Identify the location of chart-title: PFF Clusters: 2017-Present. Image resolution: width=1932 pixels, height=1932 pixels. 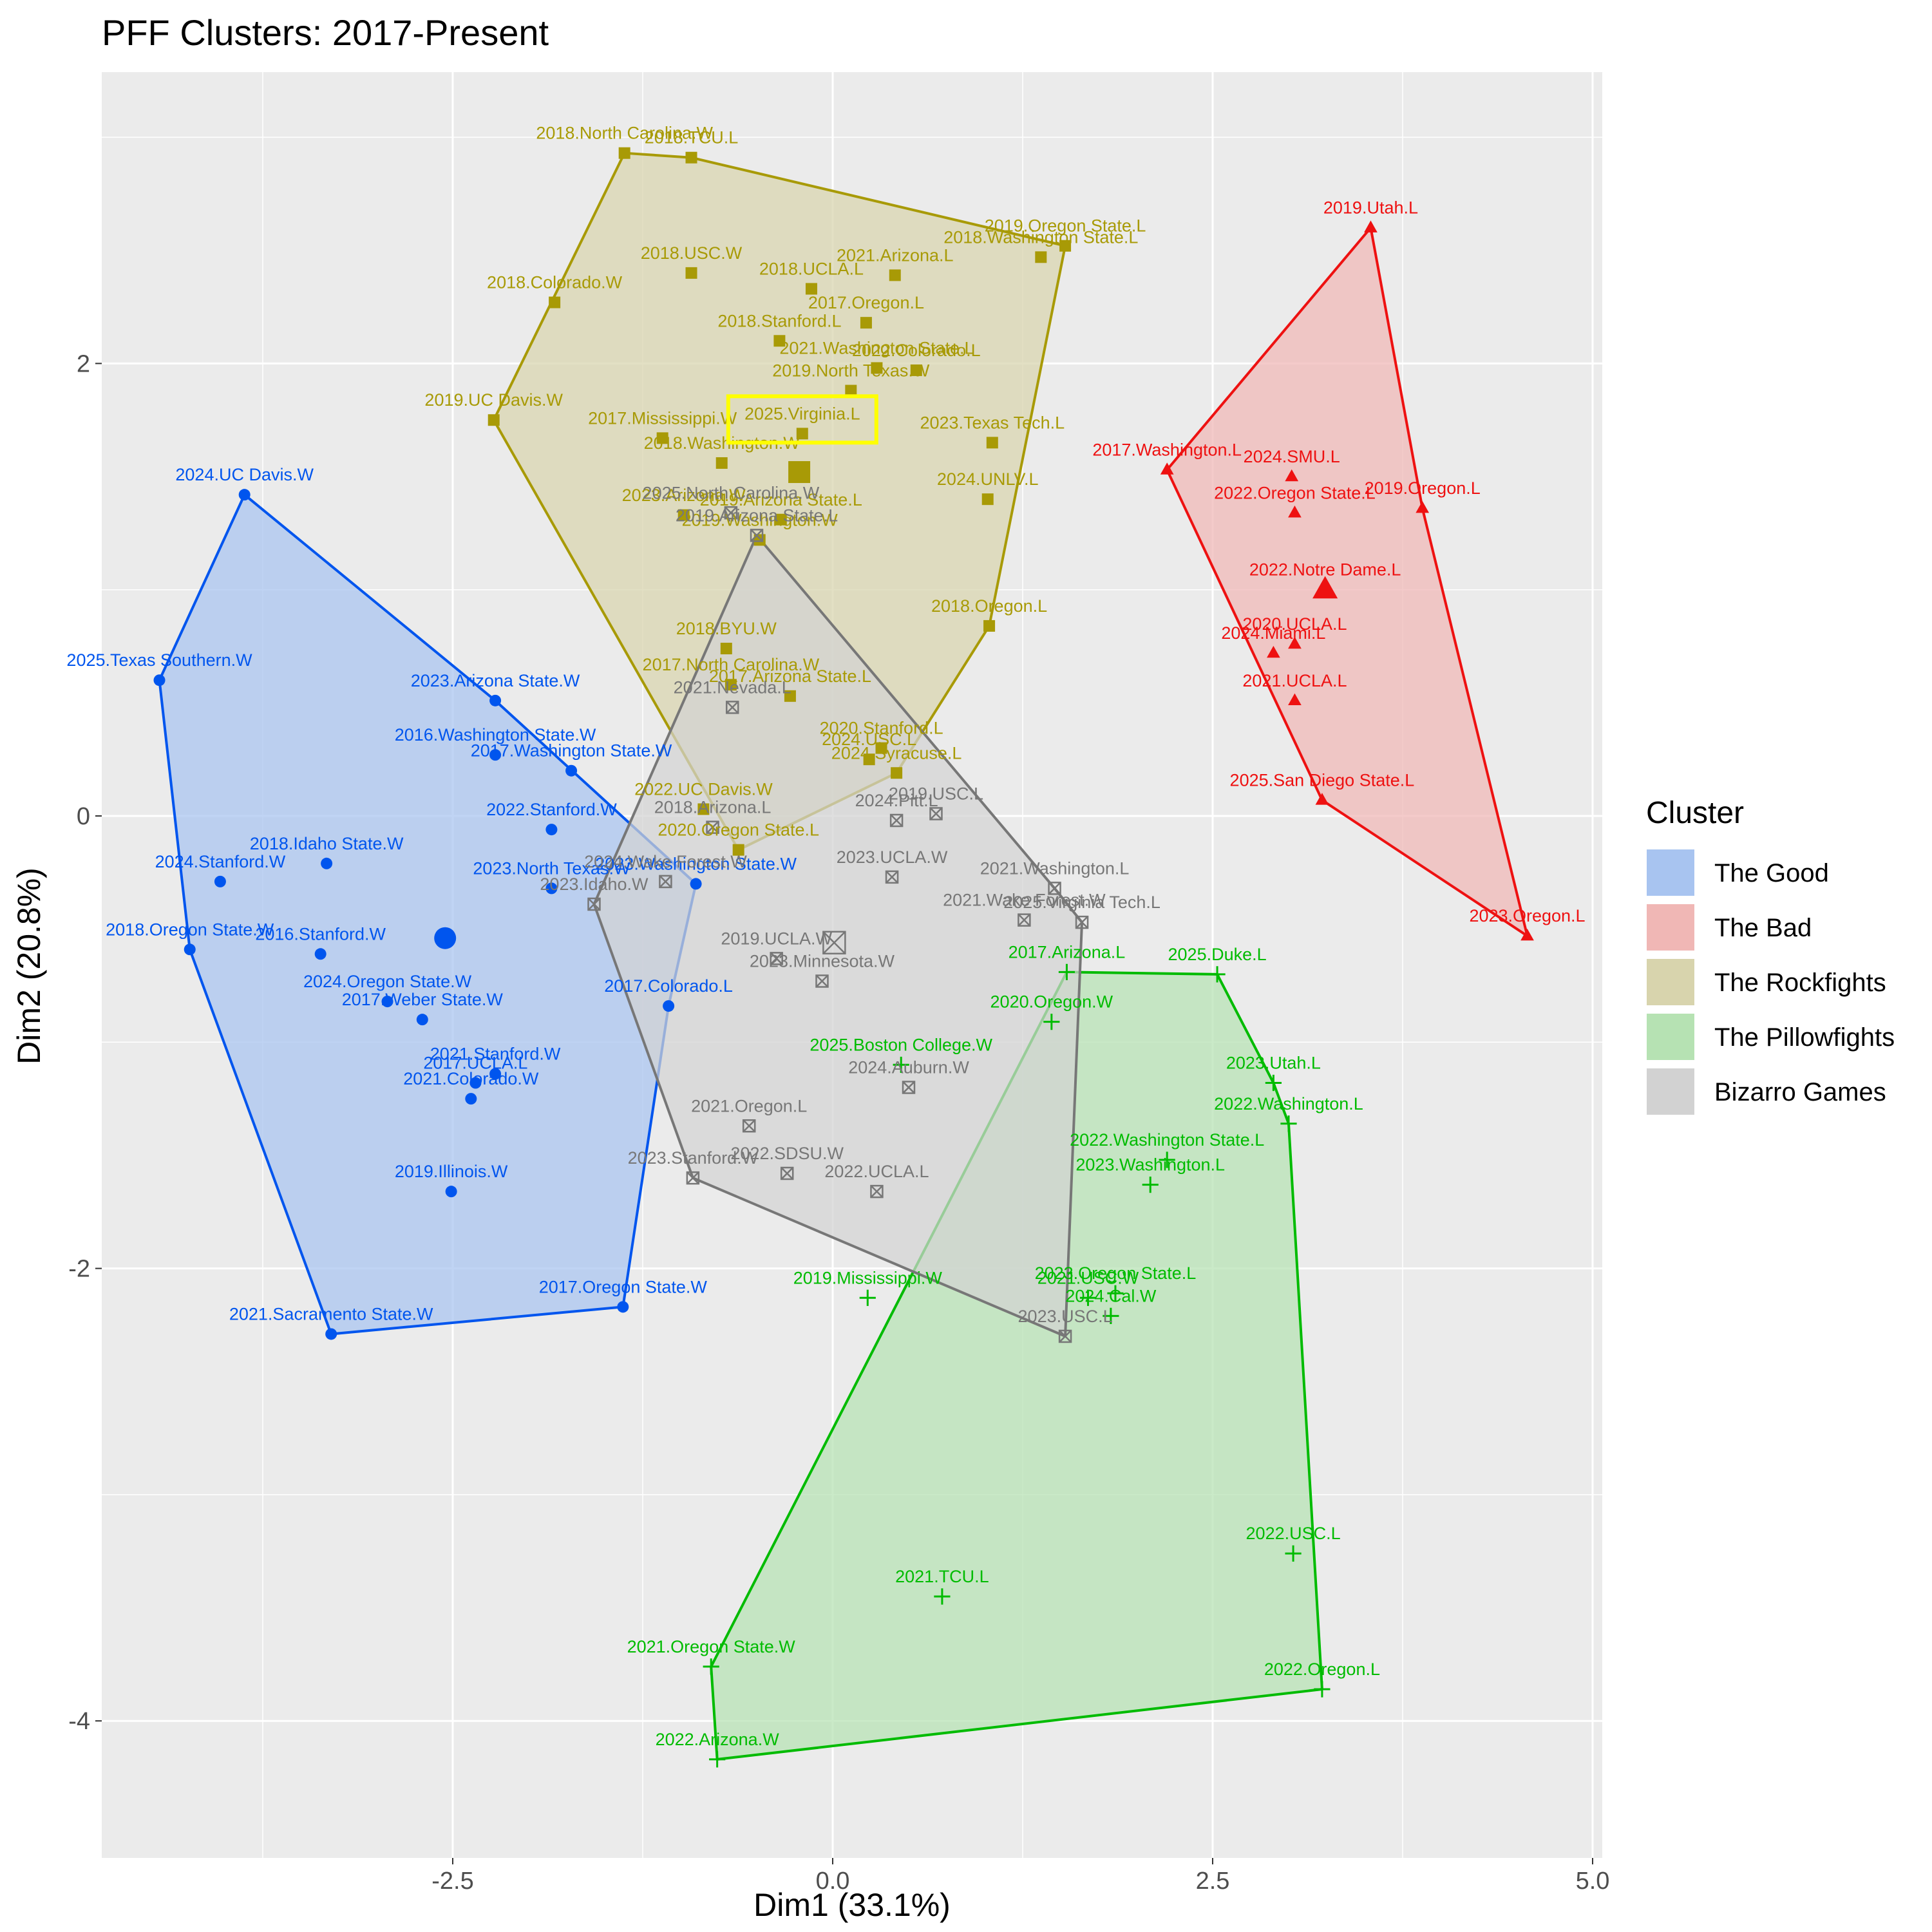
(326, 32).